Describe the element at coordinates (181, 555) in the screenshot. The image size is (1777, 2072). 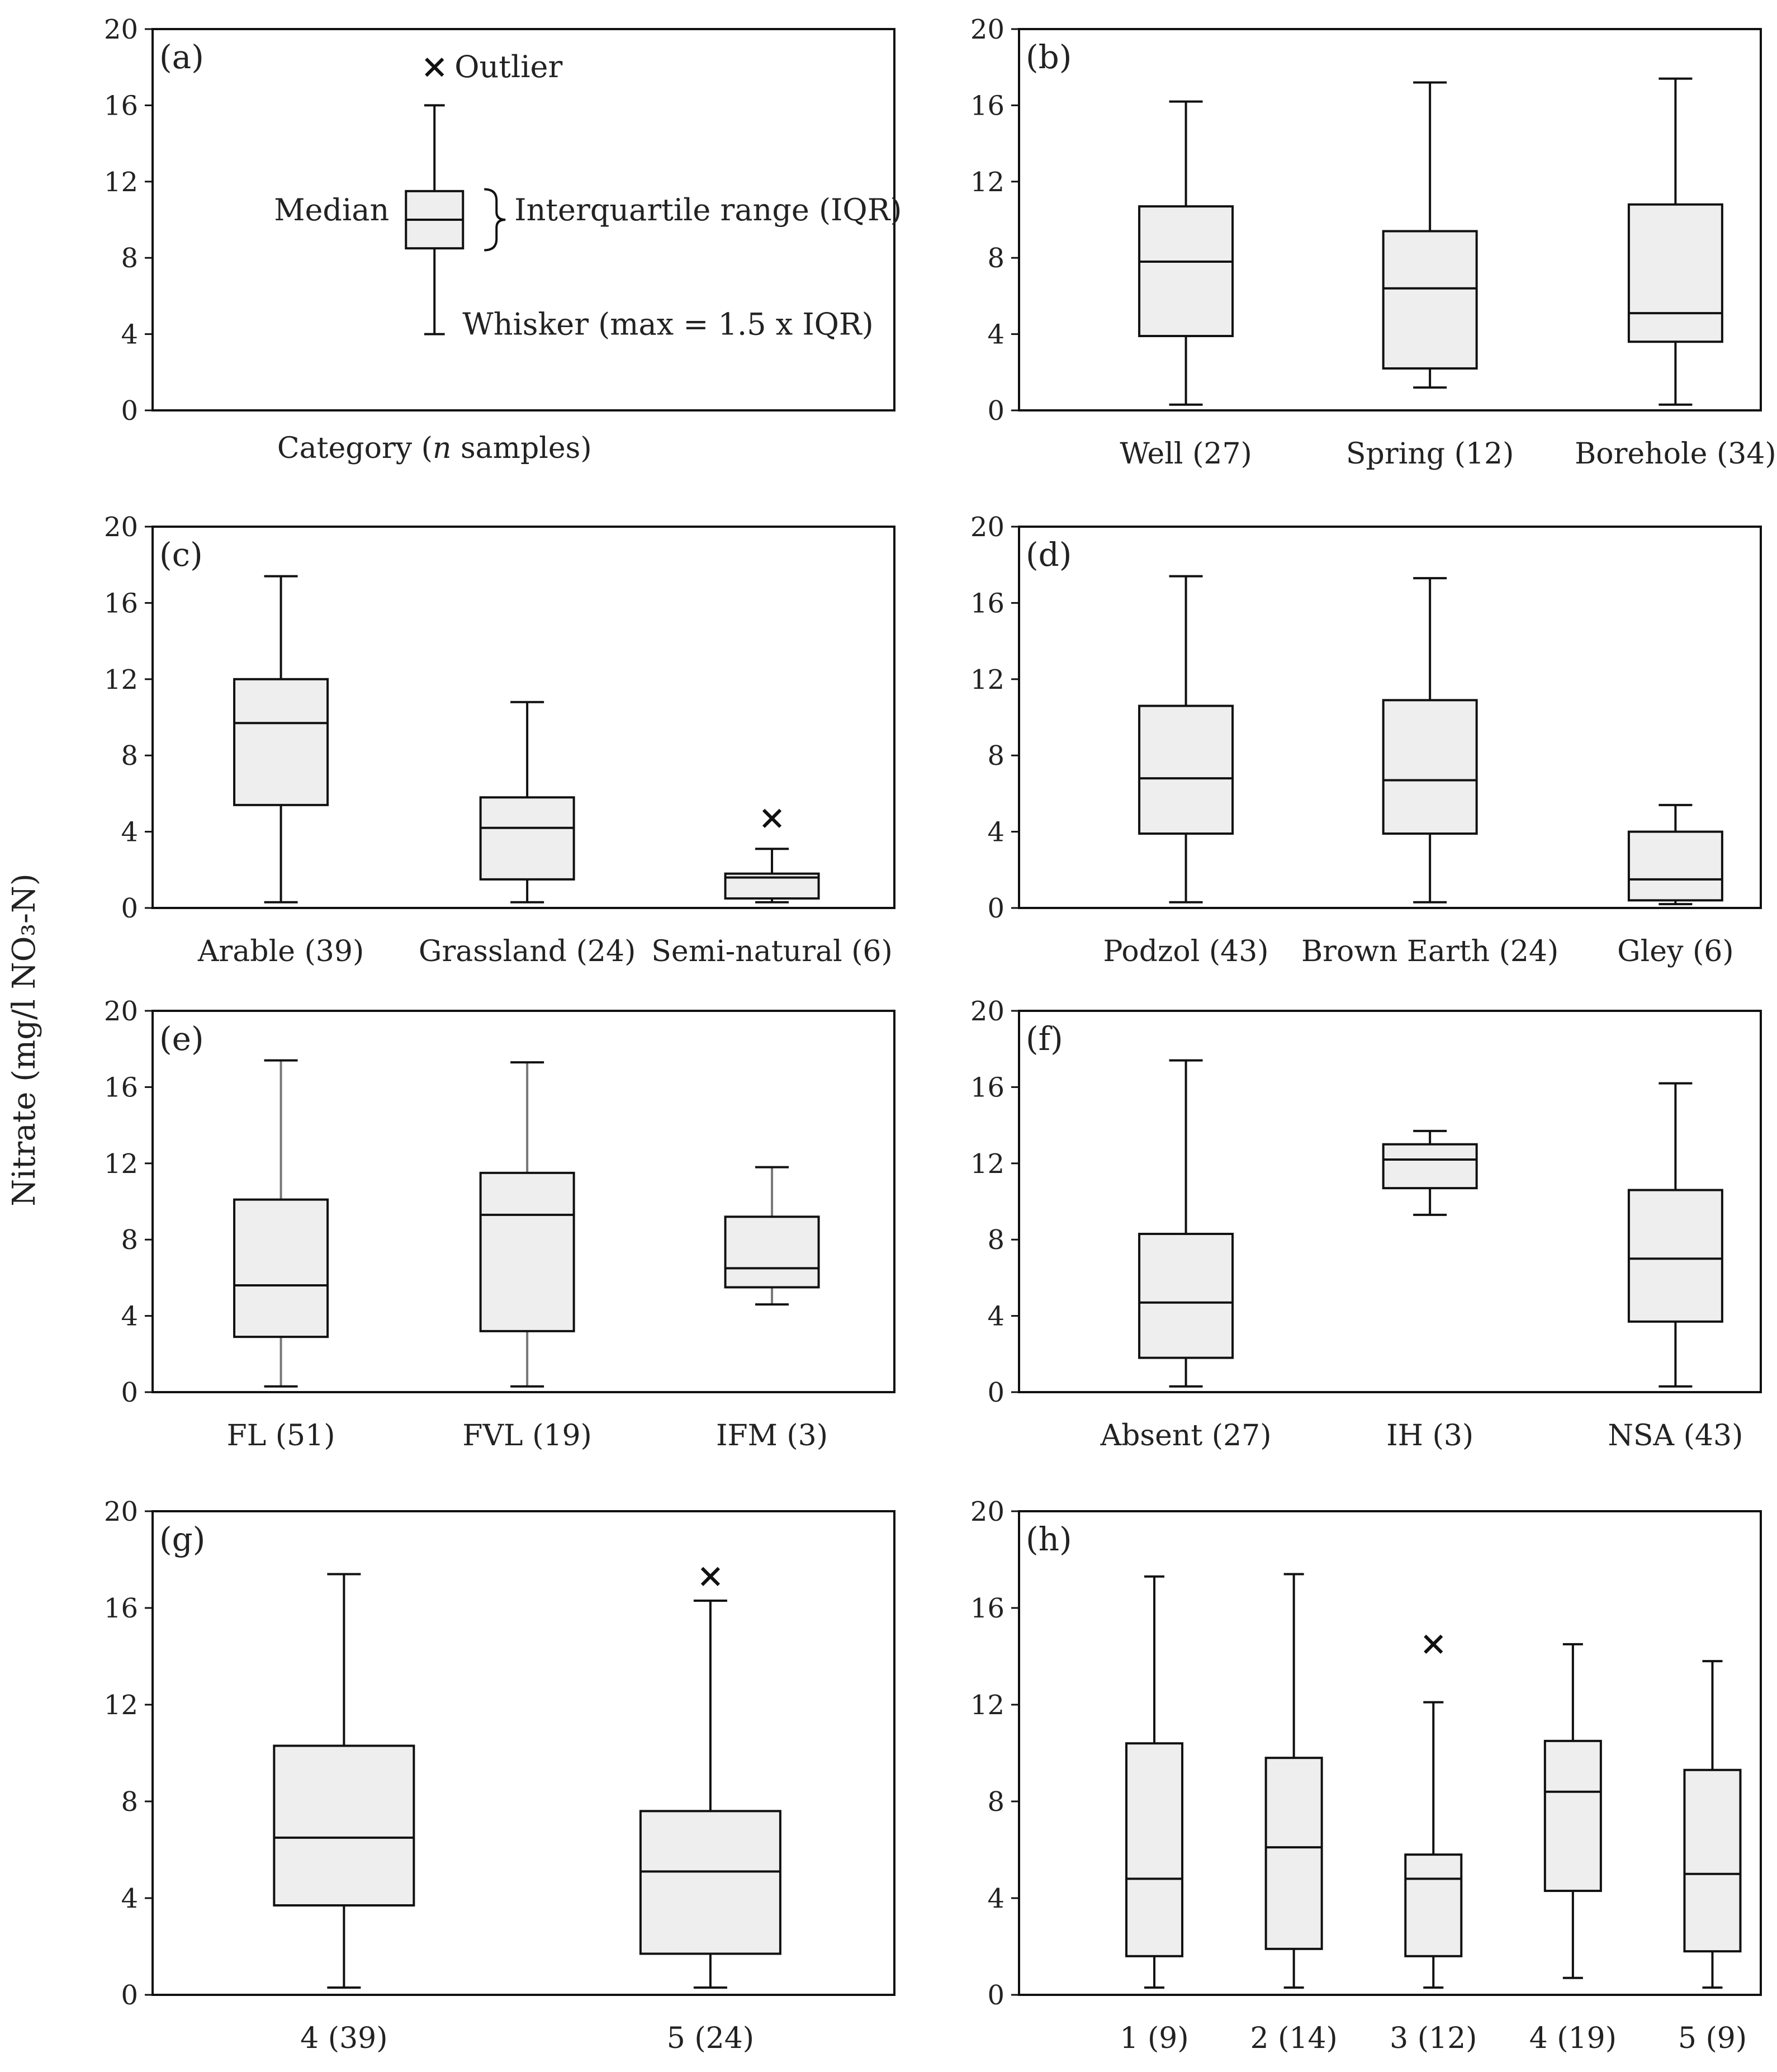
I see `panel-label: (c)` at that location.